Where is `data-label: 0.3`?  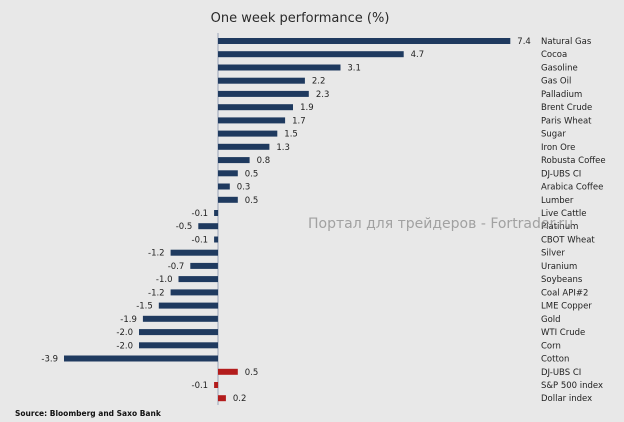
data-label: 0.3 is located at coordinates (244, 188).